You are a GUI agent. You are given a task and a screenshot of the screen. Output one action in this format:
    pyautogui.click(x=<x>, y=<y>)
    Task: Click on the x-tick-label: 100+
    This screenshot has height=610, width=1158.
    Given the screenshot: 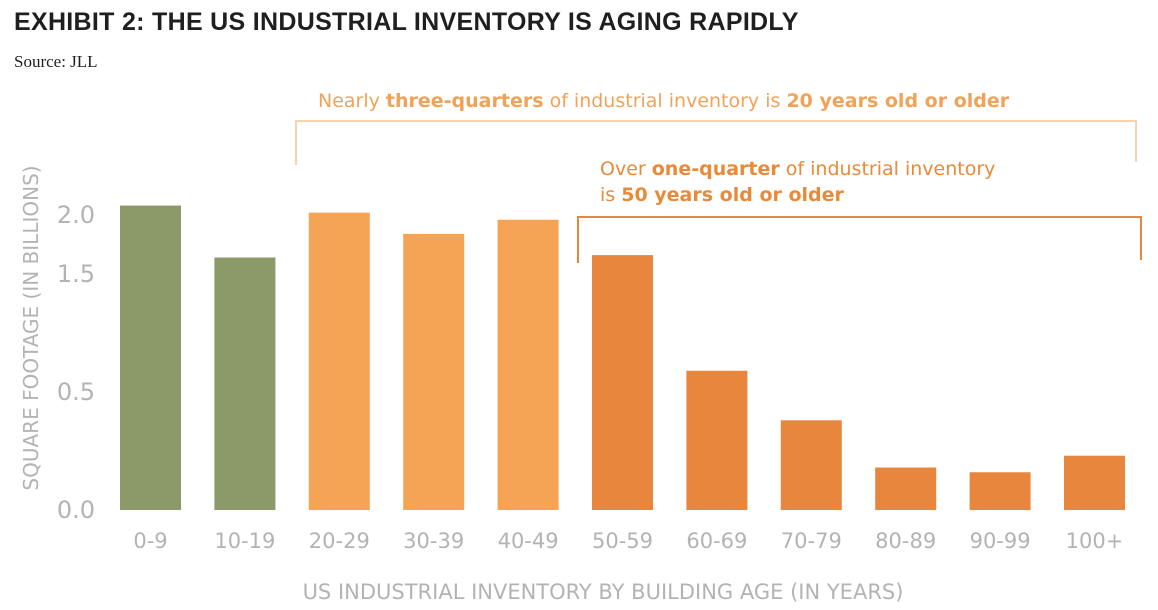 What is the action you would take?
    pyautogui.click(x=1095, y=541)
    